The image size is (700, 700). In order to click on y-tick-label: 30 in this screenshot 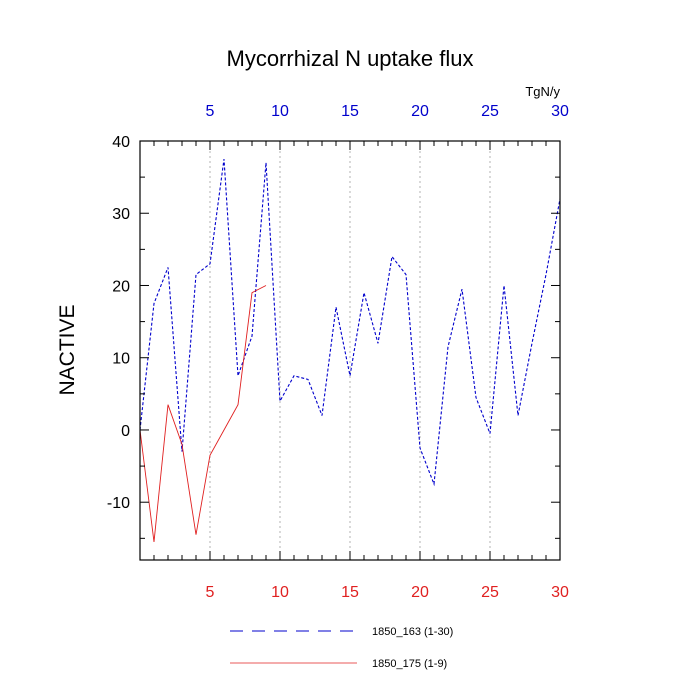, I will do `click(121, 214)`.